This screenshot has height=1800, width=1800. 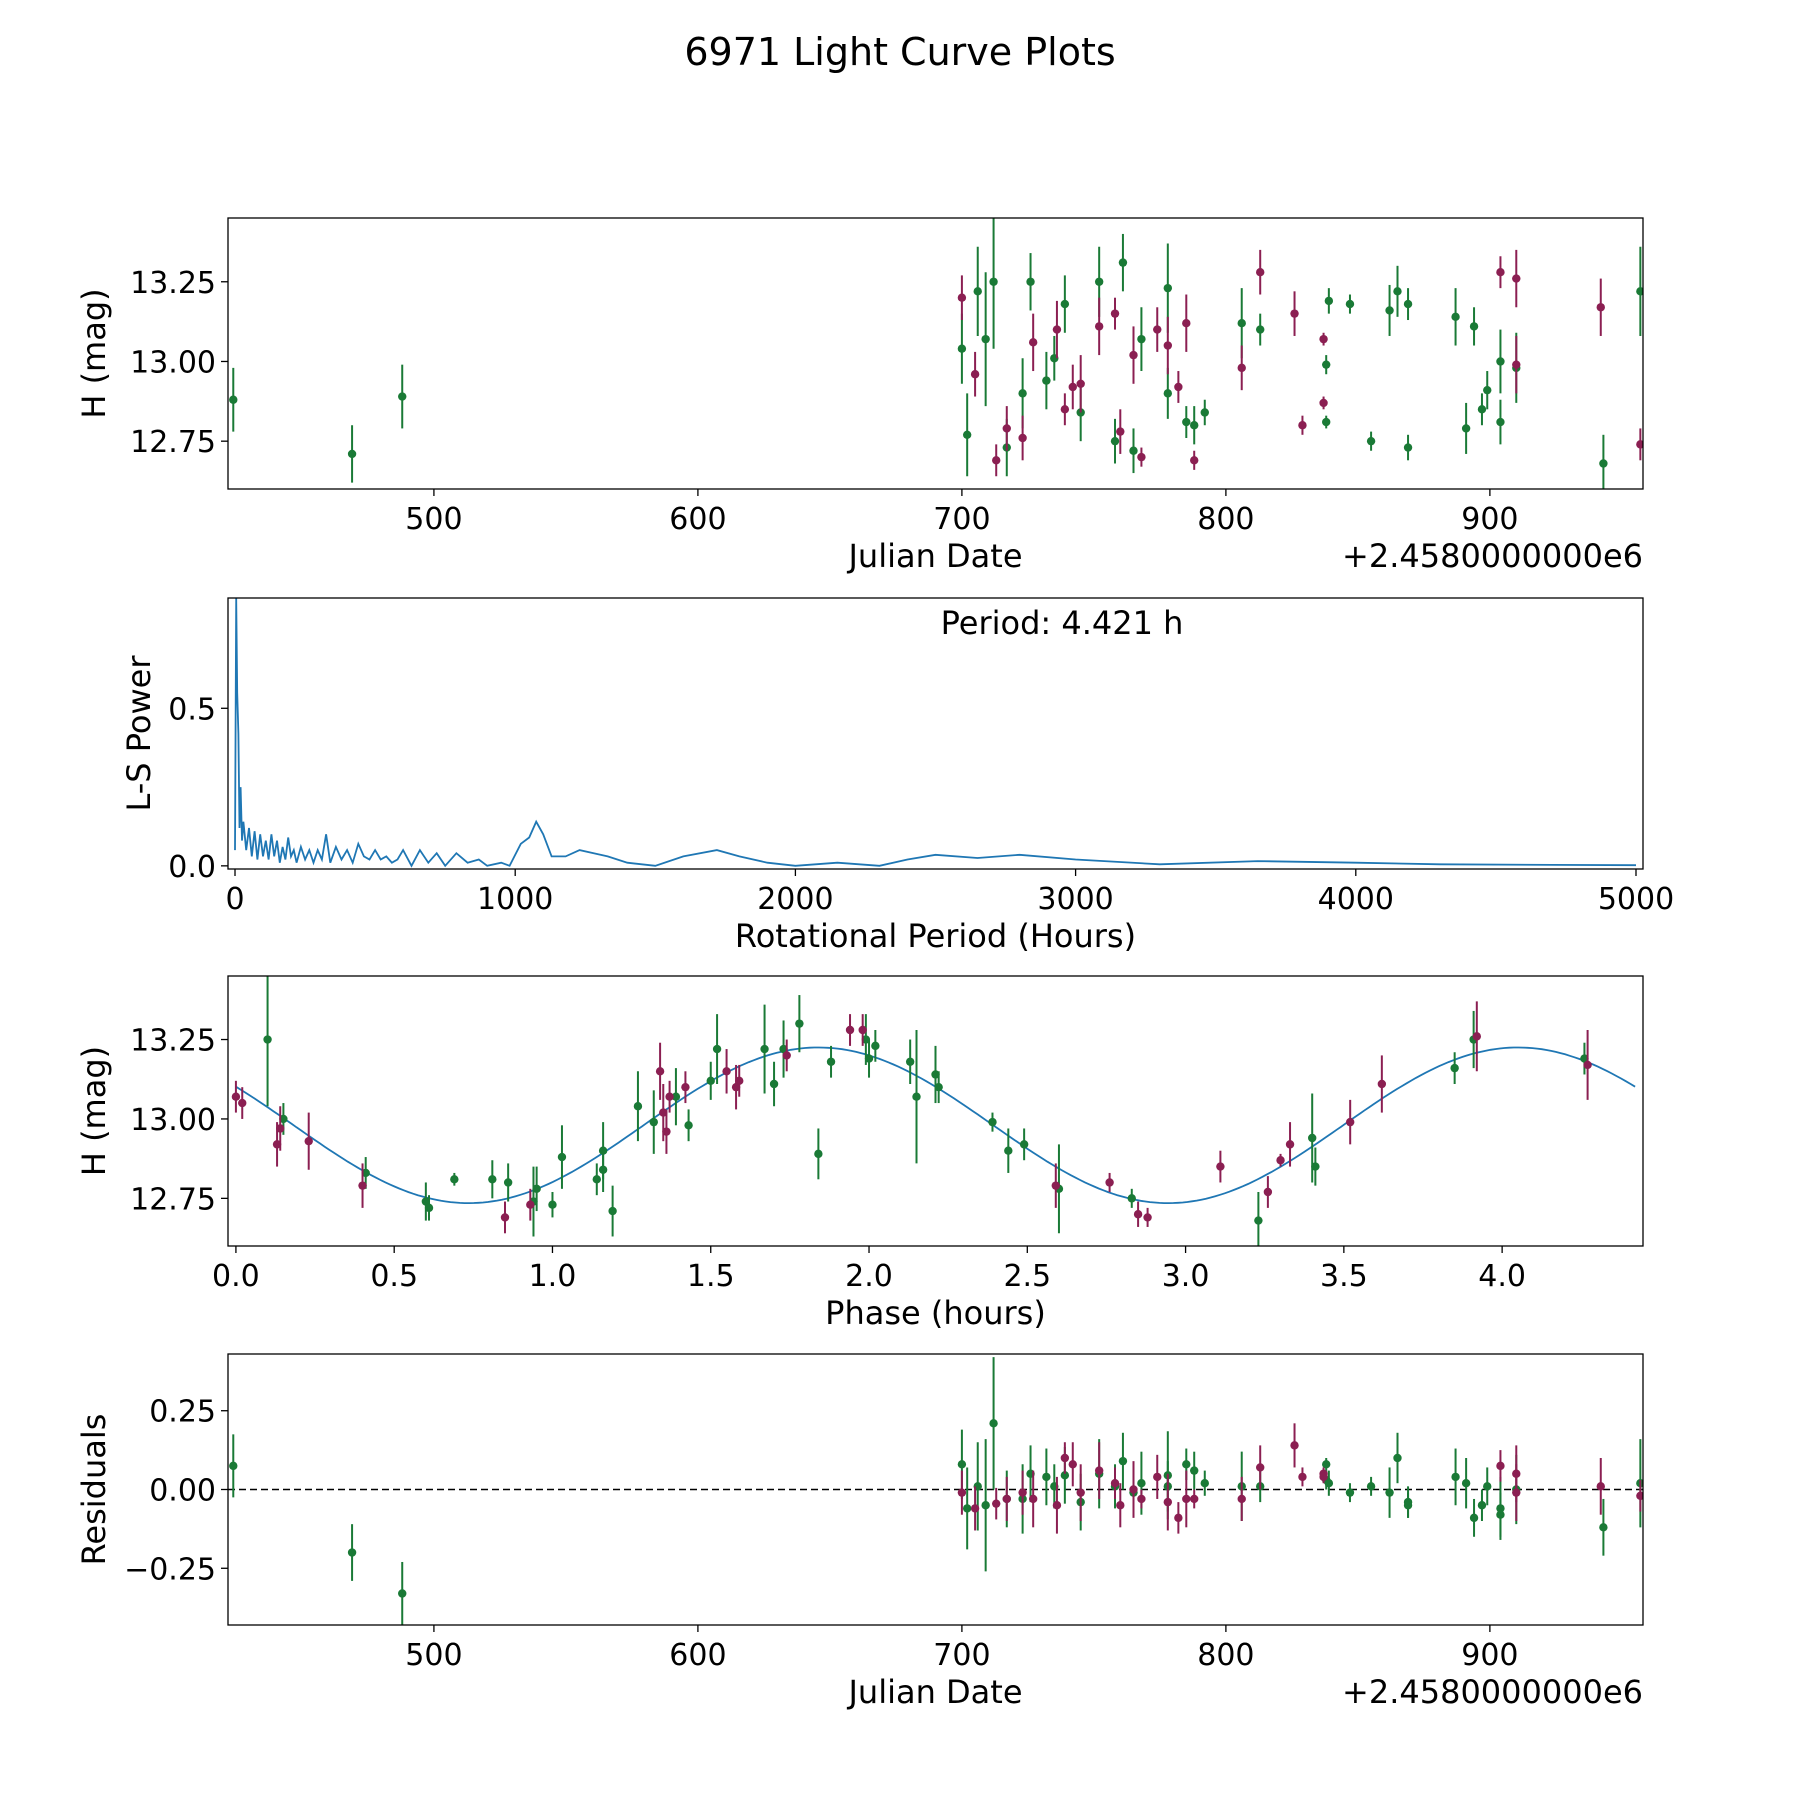 I want to click on x-tick-label: 0.0, so click(x=236, y=1276).